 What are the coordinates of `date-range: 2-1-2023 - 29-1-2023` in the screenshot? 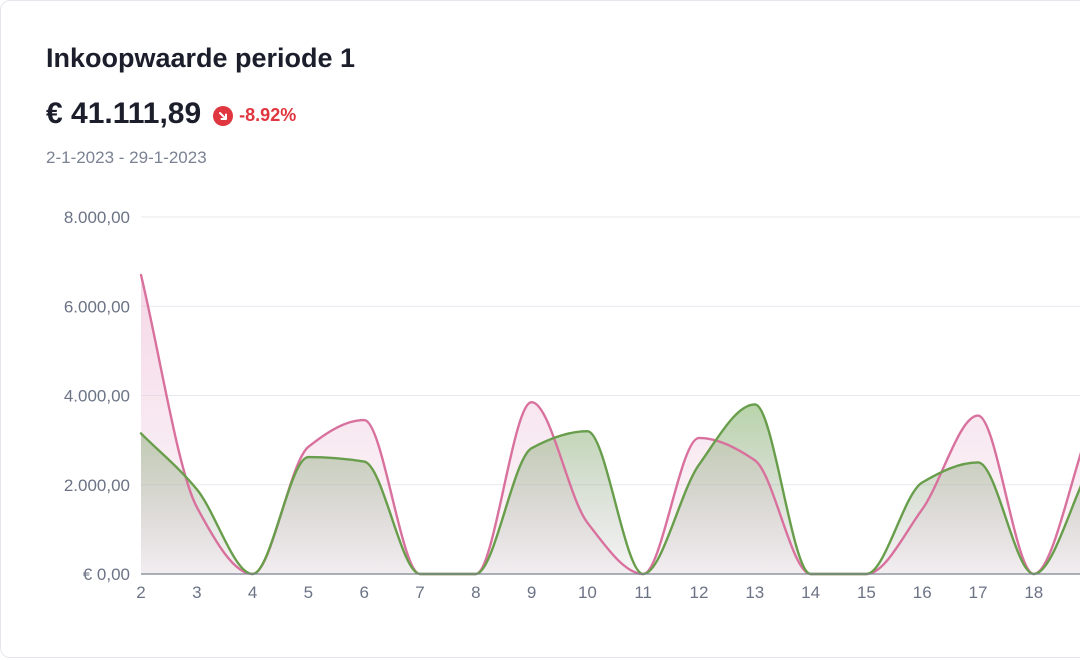 It's located at (126, 157).